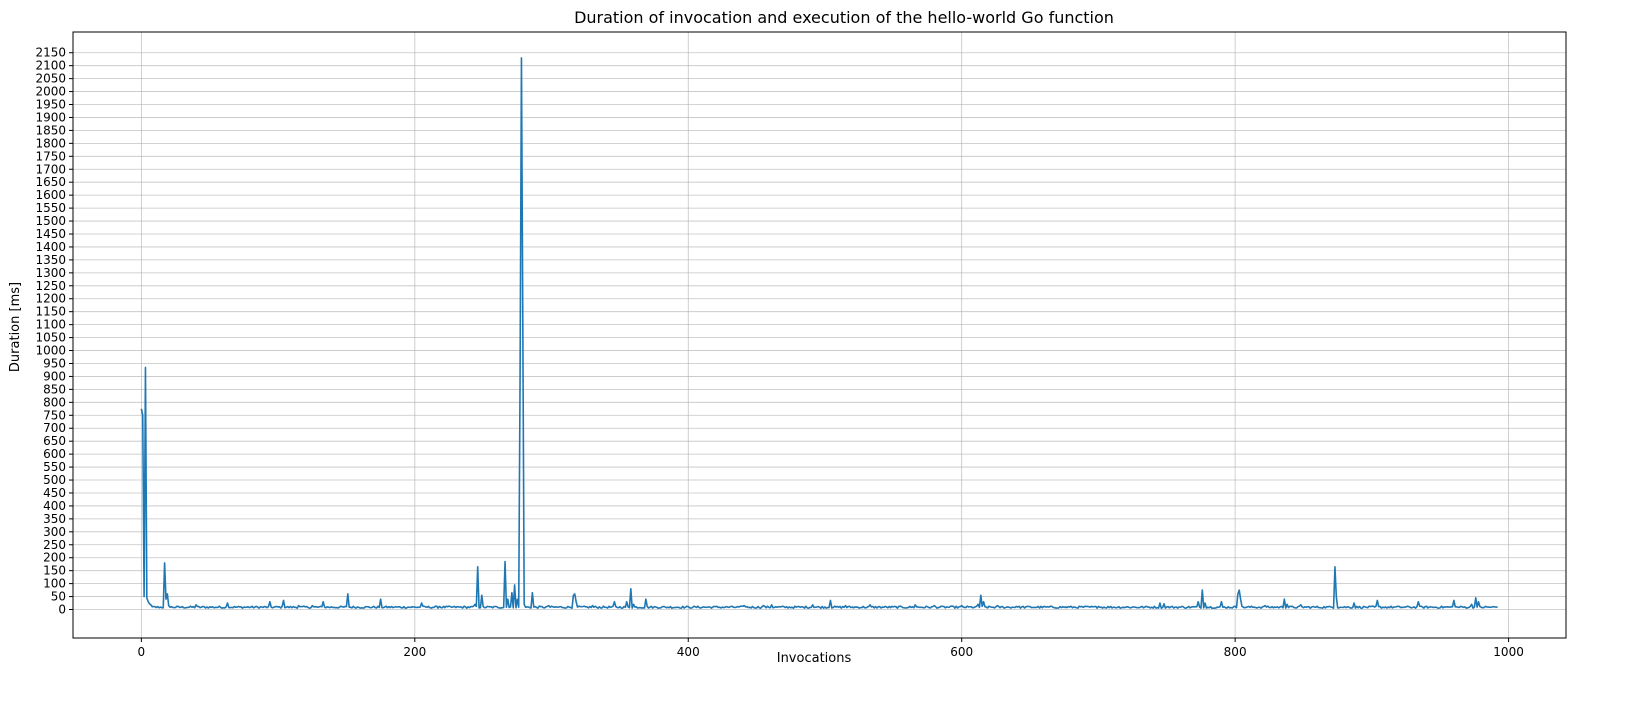  What do you see at coordinates (50, 260) in the screenshot?
I see `y-tick-label: 1350` at bounding box center [50, 260].